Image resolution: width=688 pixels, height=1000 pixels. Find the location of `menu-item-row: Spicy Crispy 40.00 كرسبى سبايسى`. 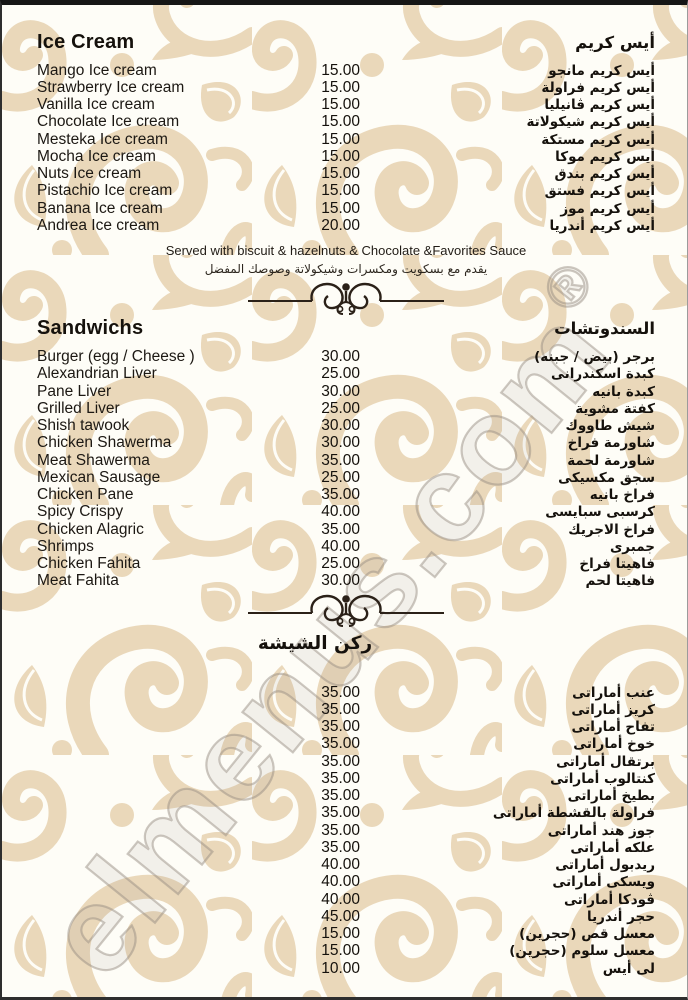

menu-item-row: Spicy Crispy 40.00 كرسبى سبايسى is located at coordinates (346, 512).